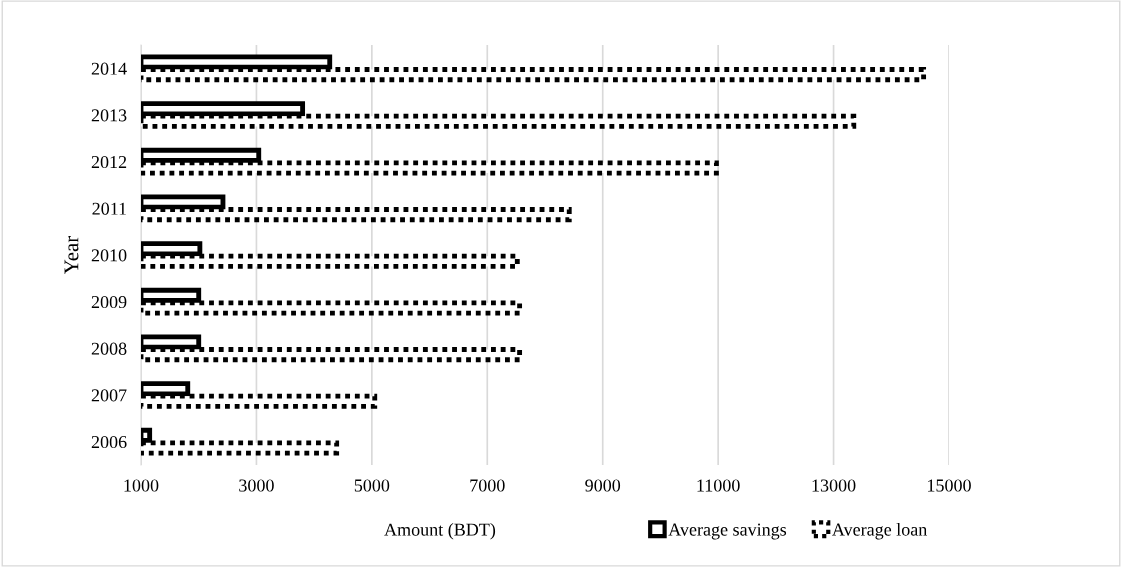 The height and width of the screenshot is (567, 1122). Describe the element at coordinates (372, 485) in the screenshot. I see `x-tick-label: 5000` at that location.